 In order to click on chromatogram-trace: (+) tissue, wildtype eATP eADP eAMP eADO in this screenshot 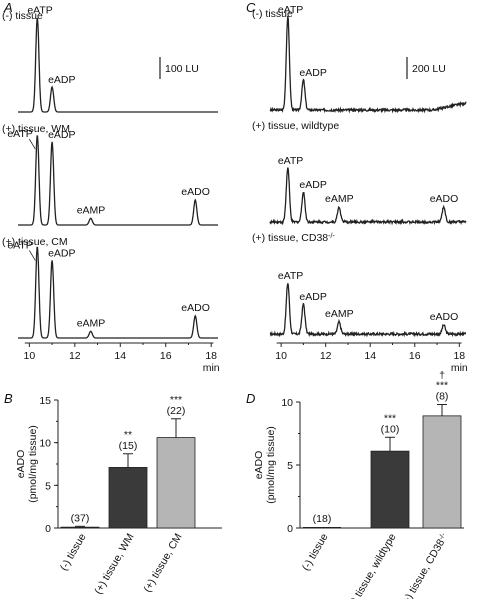, I will do `click(359, 173)`.